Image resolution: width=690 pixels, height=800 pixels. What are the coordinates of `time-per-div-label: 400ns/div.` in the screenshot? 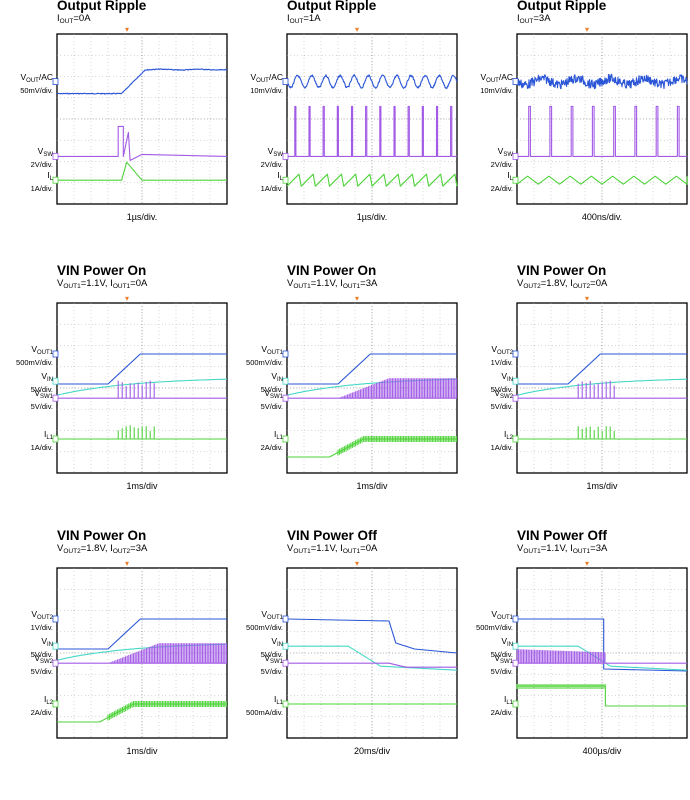 It's located at (602, 217).